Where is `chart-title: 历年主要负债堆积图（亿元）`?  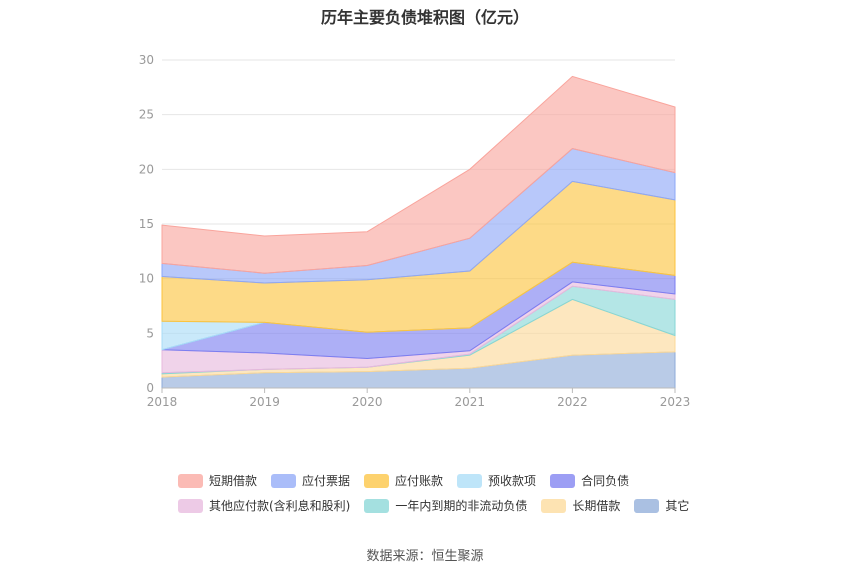
chart-title: 历年主要负债堆积图（亿元） is located at coordinates (424, 17).